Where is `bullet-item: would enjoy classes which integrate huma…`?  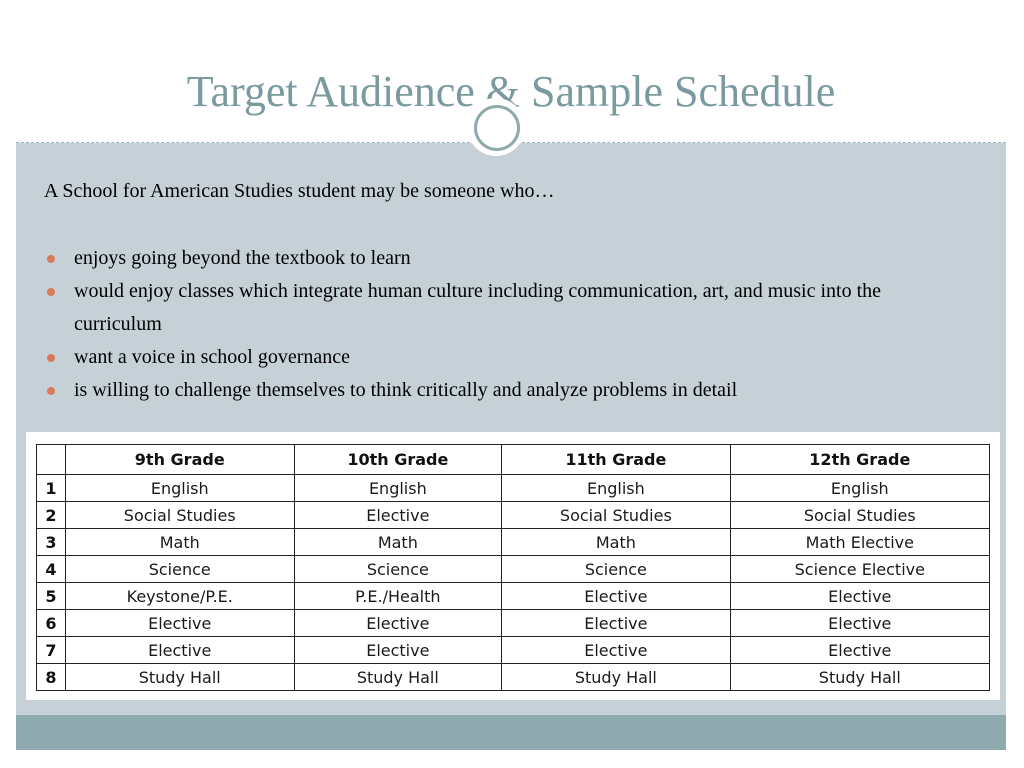 bullet-item: would enjoy classes which integrate huma… is located at coordinates (494, 308).